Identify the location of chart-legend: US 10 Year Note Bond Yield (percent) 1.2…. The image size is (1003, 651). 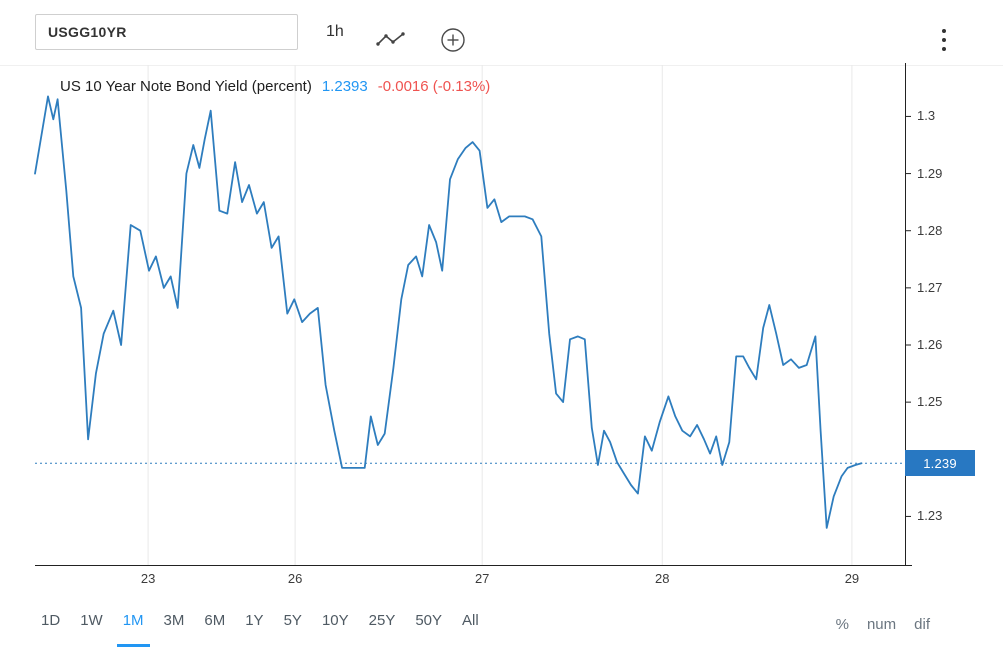
(275, 86).